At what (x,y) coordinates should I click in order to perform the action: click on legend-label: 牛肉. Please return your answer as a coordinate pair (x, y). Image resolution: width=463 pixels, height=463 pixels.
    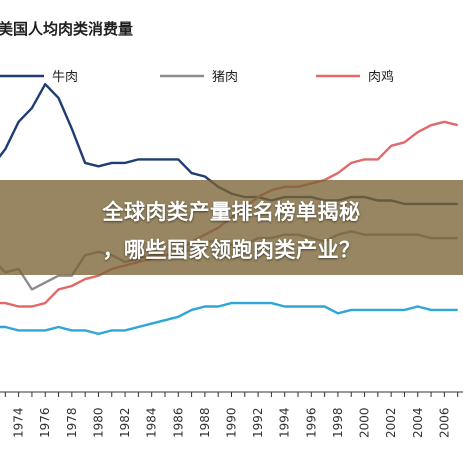
    Looking at the image, I should click on (65, 77).